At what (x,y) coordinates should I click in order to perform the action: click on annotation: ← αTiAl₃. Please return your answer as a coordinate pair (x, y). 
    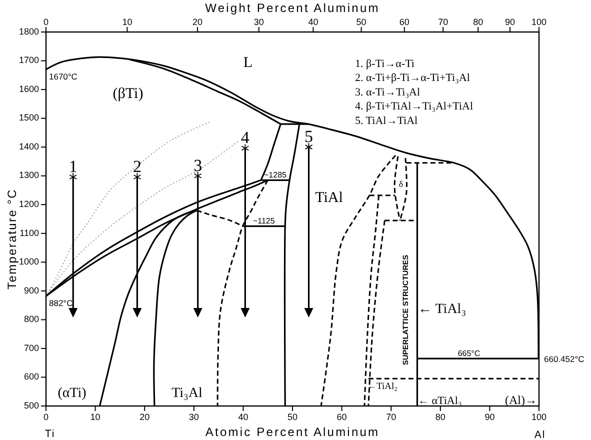
    Looking at the image, I should click on (440, 401).